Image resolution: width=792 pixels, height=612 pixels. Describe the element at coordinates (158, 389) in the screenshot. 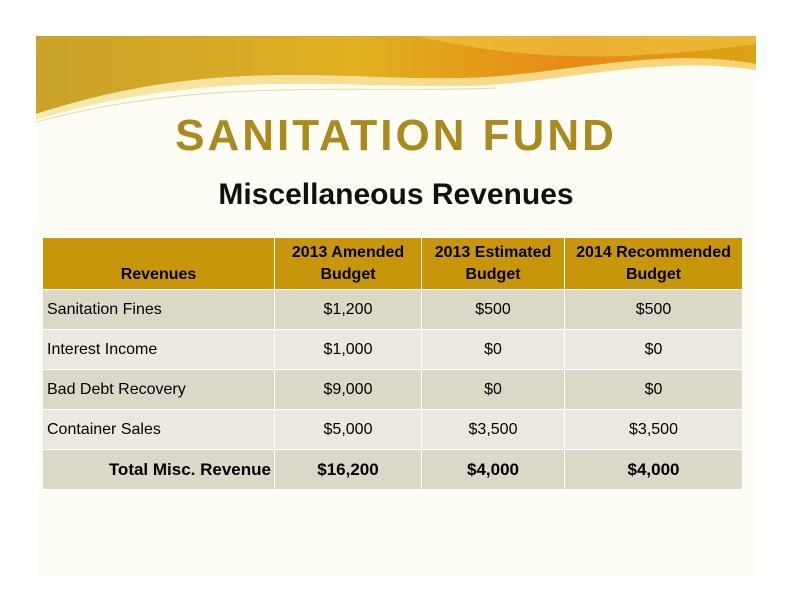

I see `row-label: Bad Debt Recovery` at that location.